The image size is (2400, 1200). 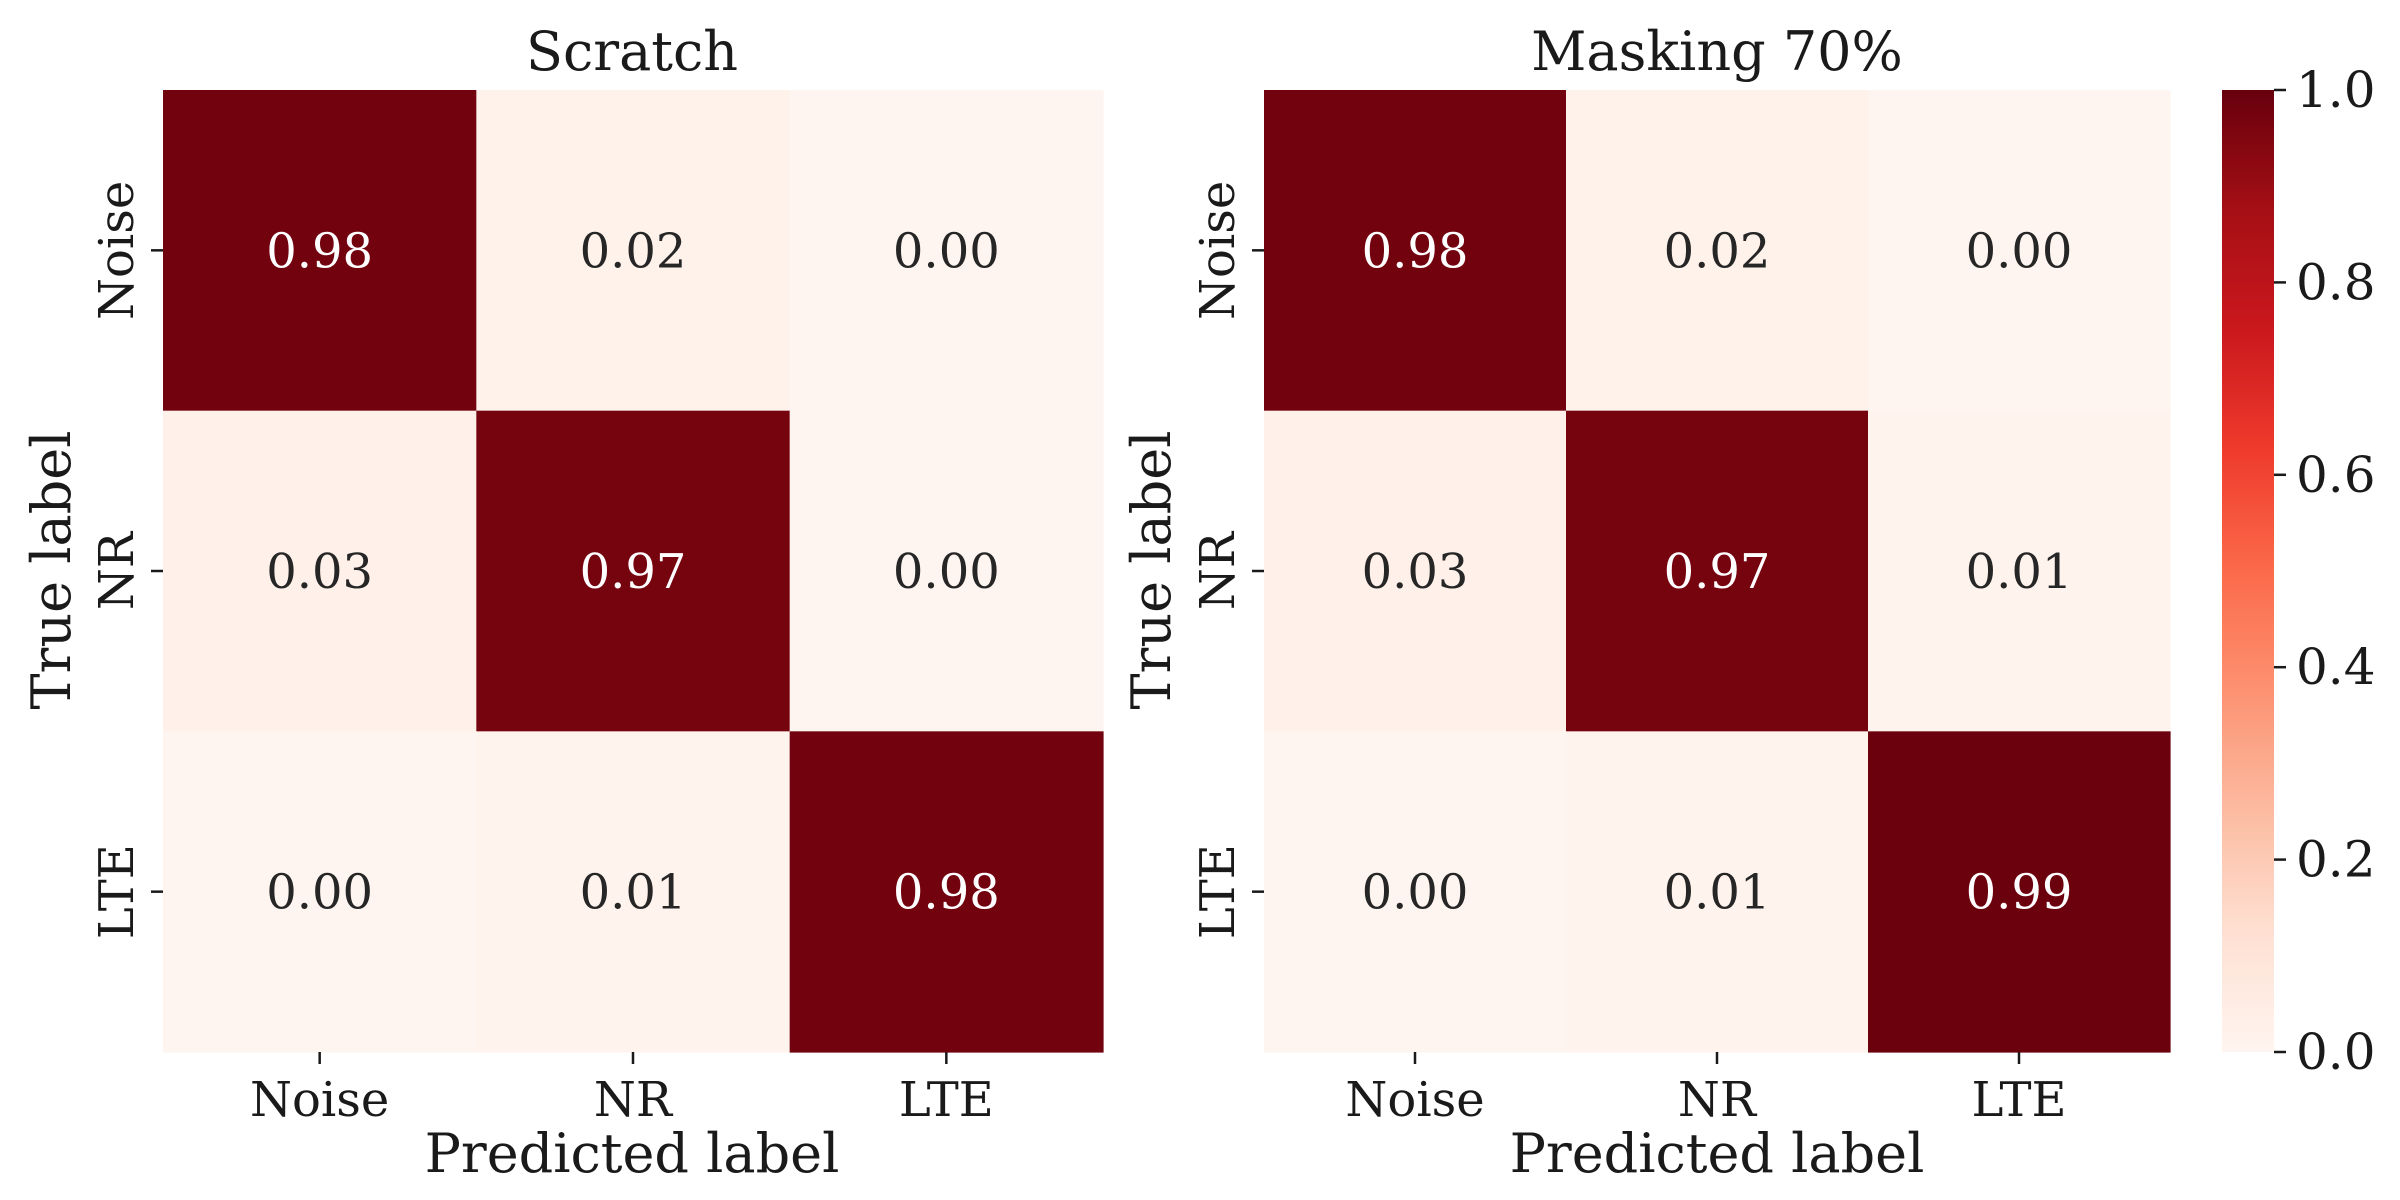 I want to click on panel-title: Masking 70%, so click(x=1717, y=51).